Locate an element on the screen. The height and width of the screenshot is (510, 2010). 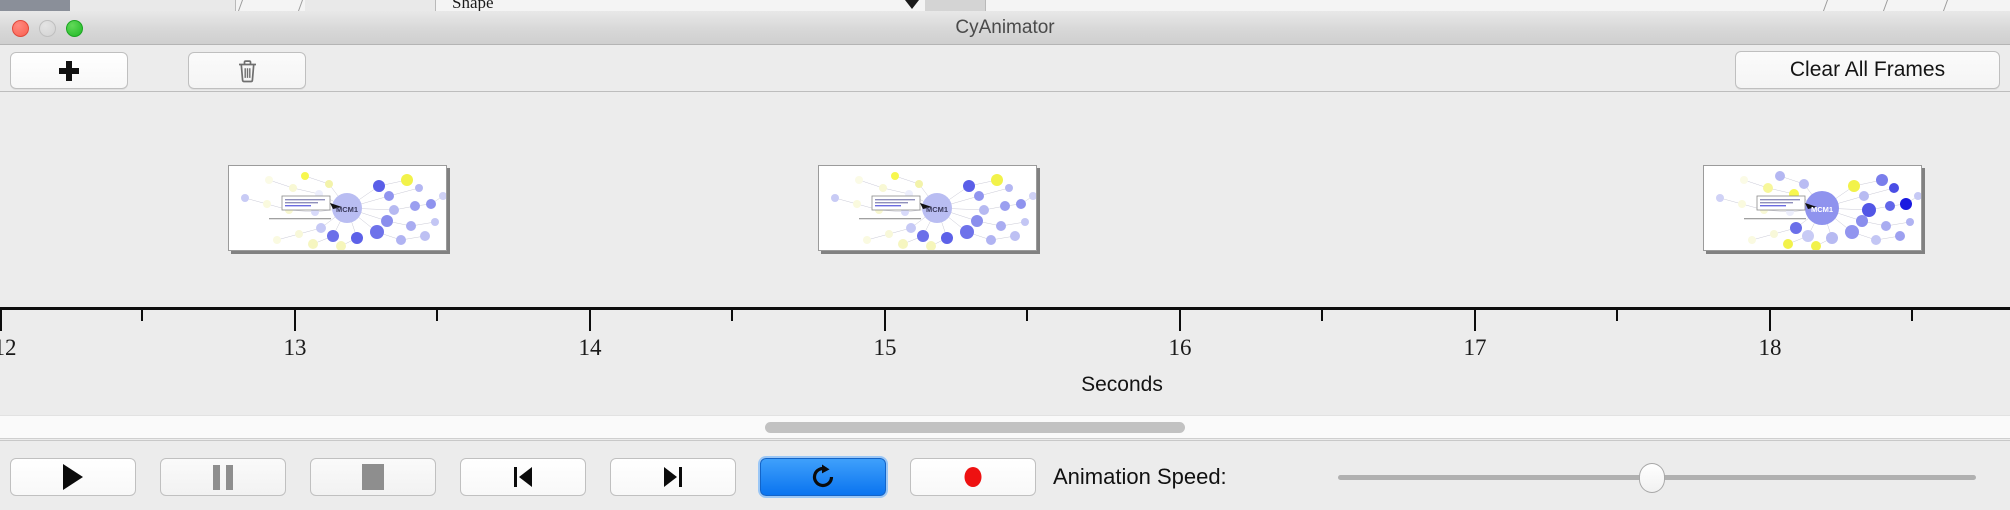
animation-speed-slider is located at coordinates (1657, 478).